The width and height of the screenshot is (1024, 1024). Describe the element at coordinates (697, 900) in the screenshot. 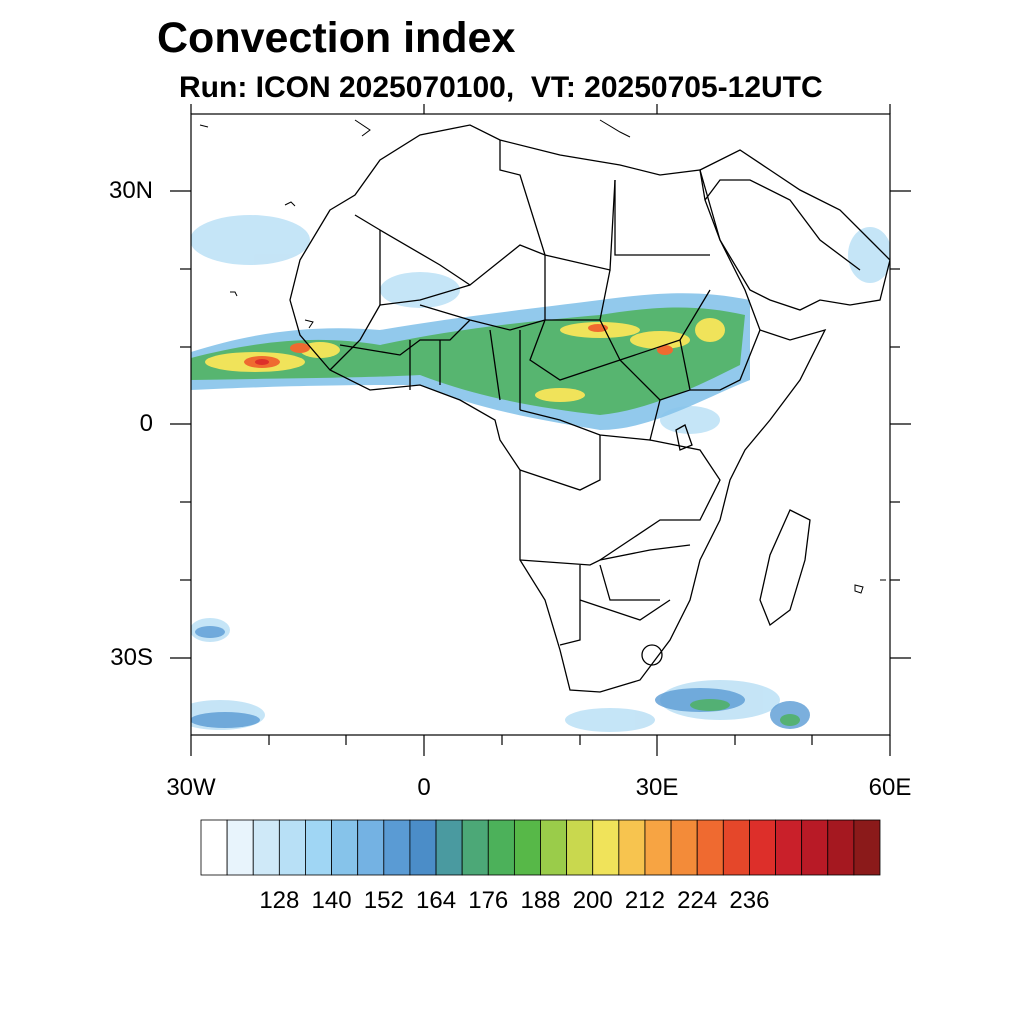

I see `colorbar-label: 224` at that location.